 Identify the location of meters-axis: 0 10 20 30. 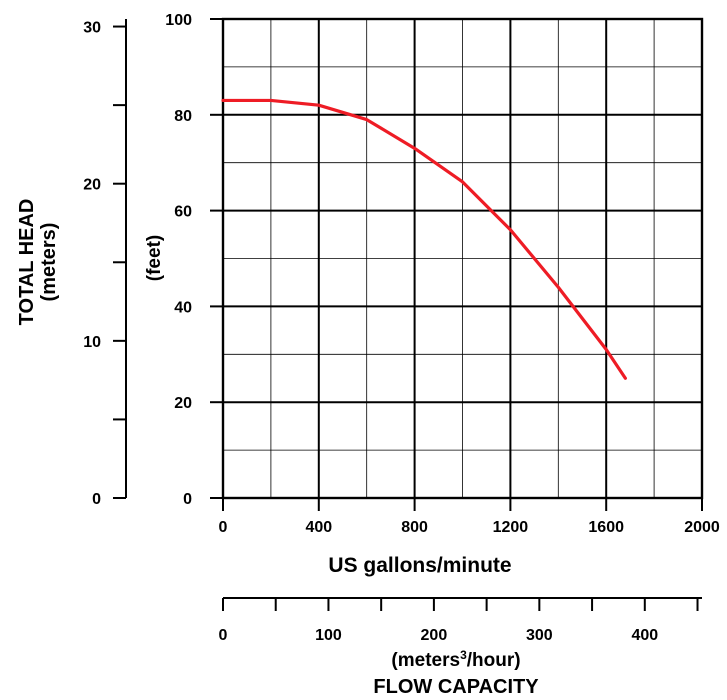
(105, 263).